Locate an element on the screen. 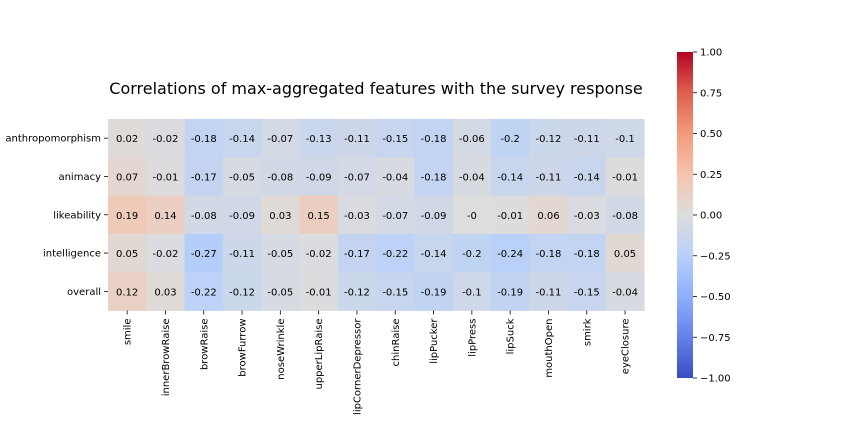 The height and width of the screenshot is (436, 864). cell-value-label: -0 is located at coordinates (472, 216).